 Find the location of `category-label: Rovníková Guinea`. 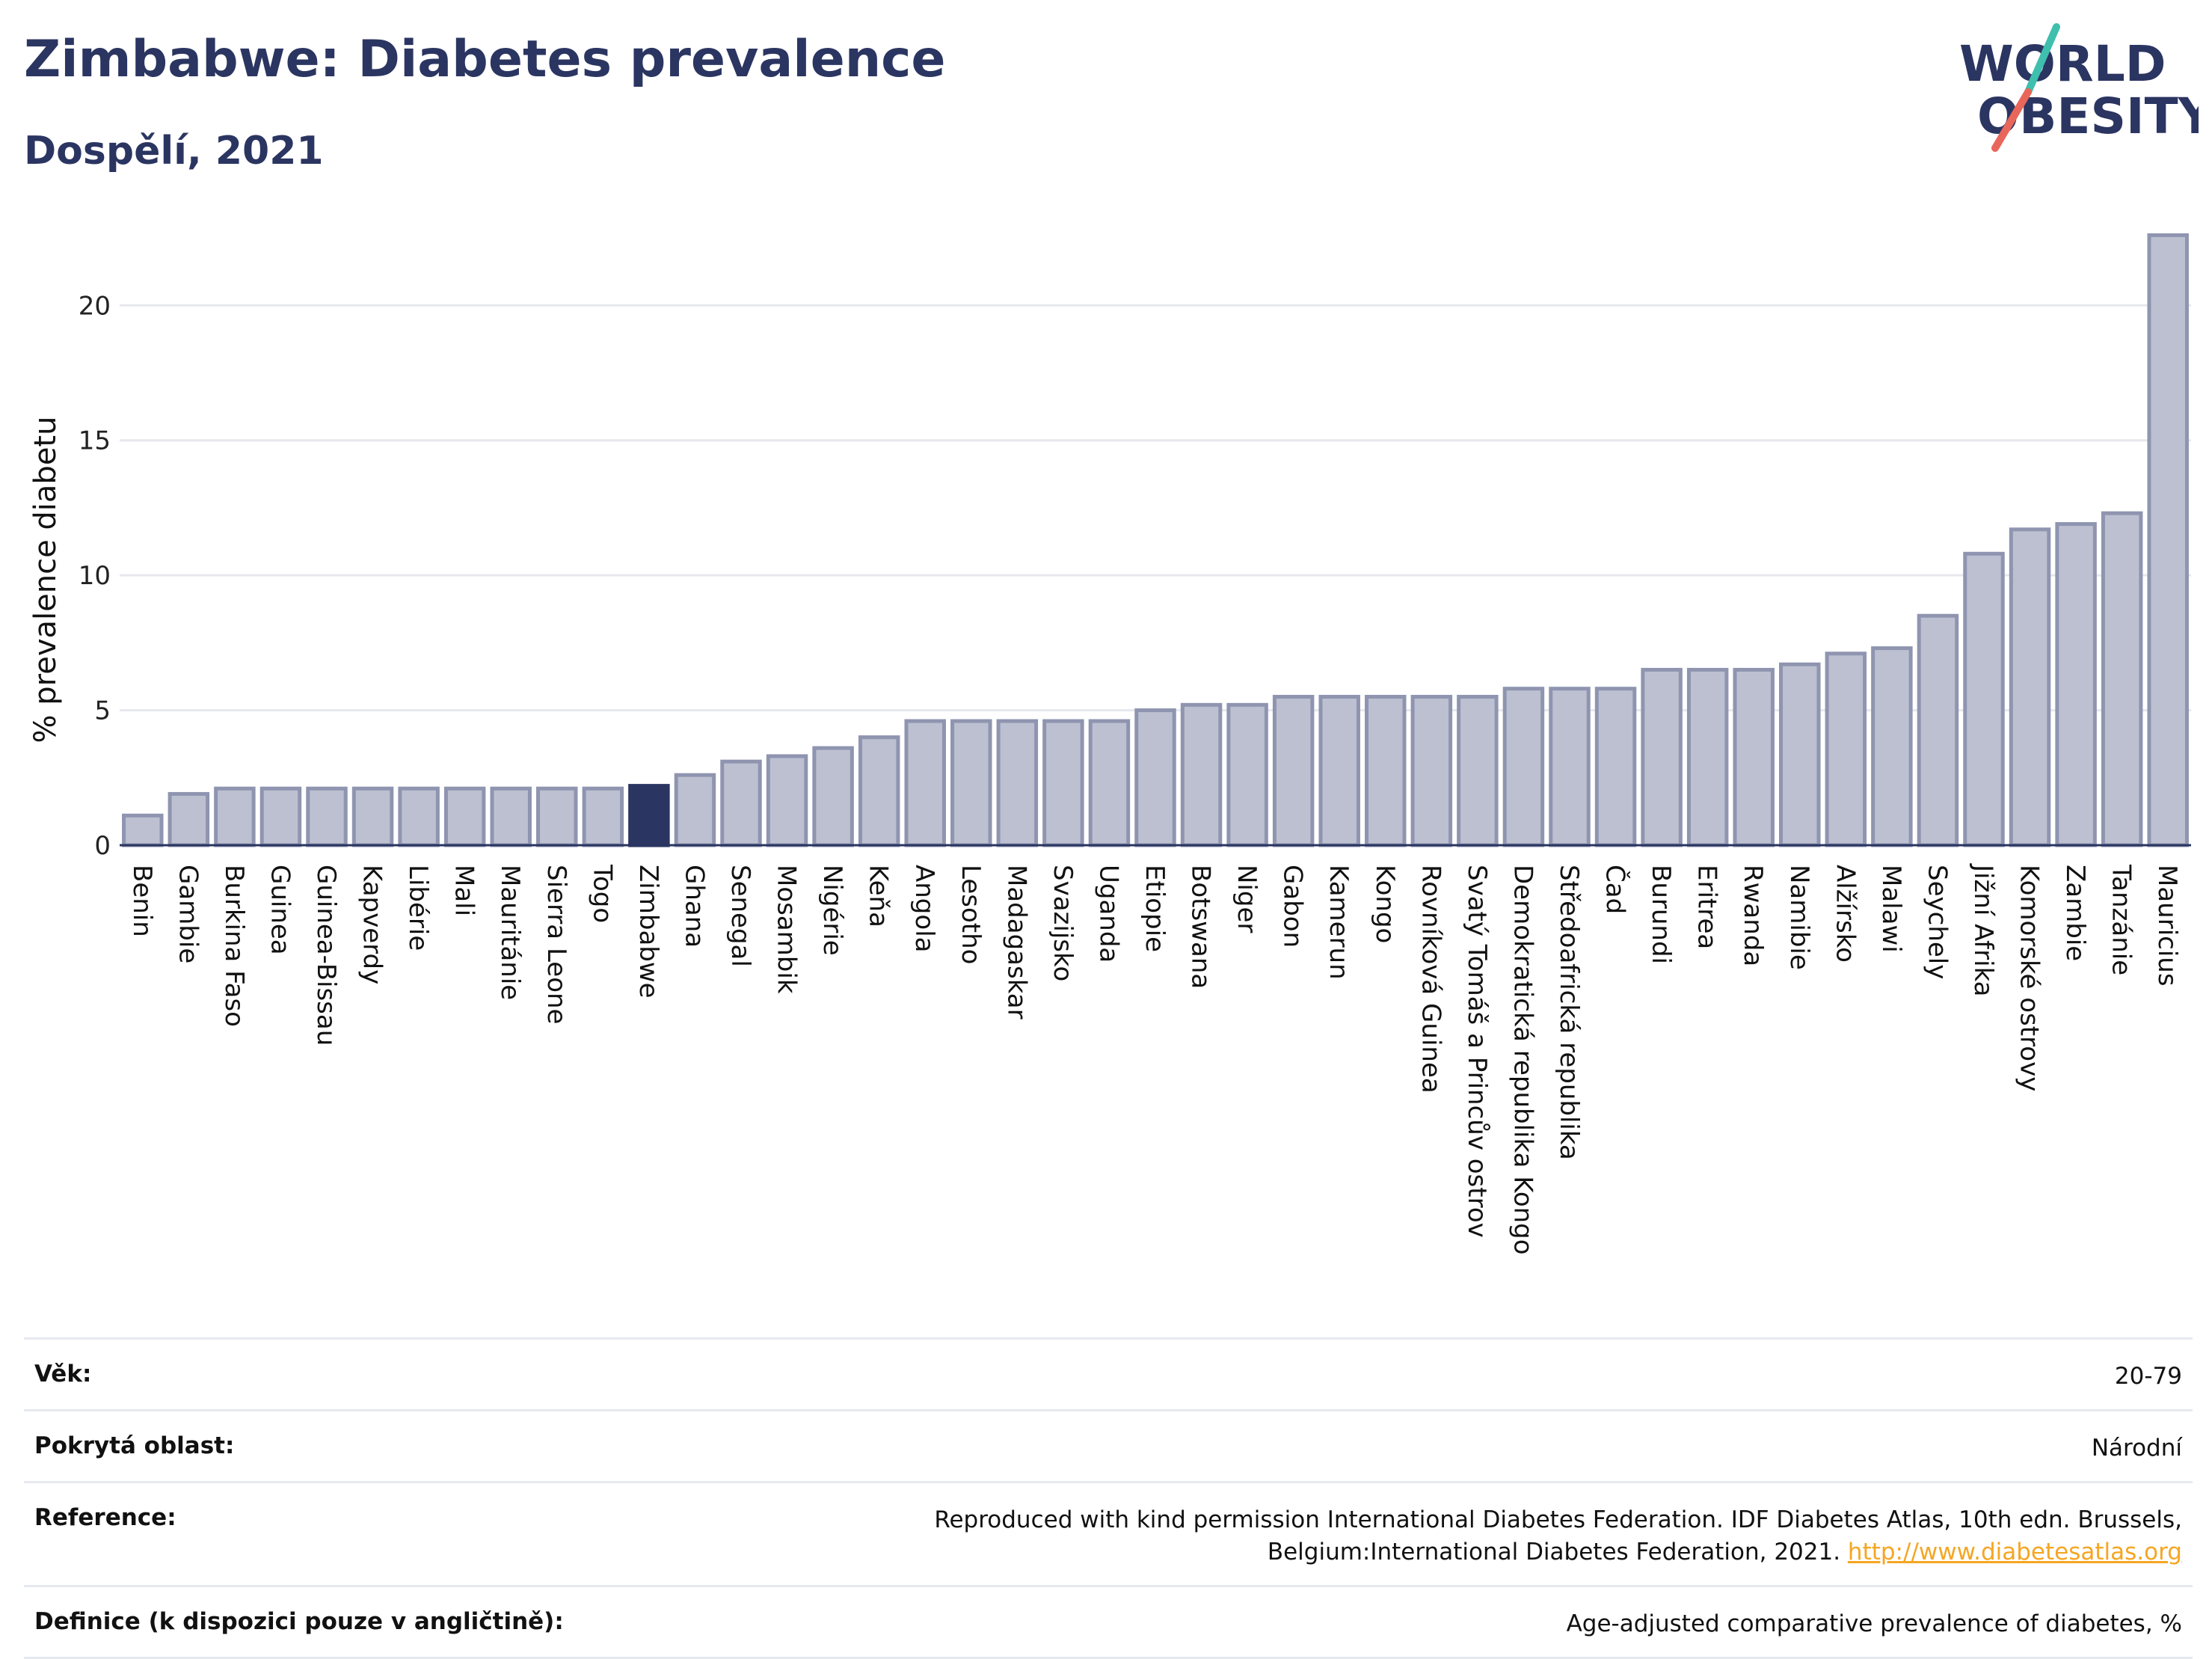

category-label: Rovníková Guinea is located at coordinates (1431, 979).